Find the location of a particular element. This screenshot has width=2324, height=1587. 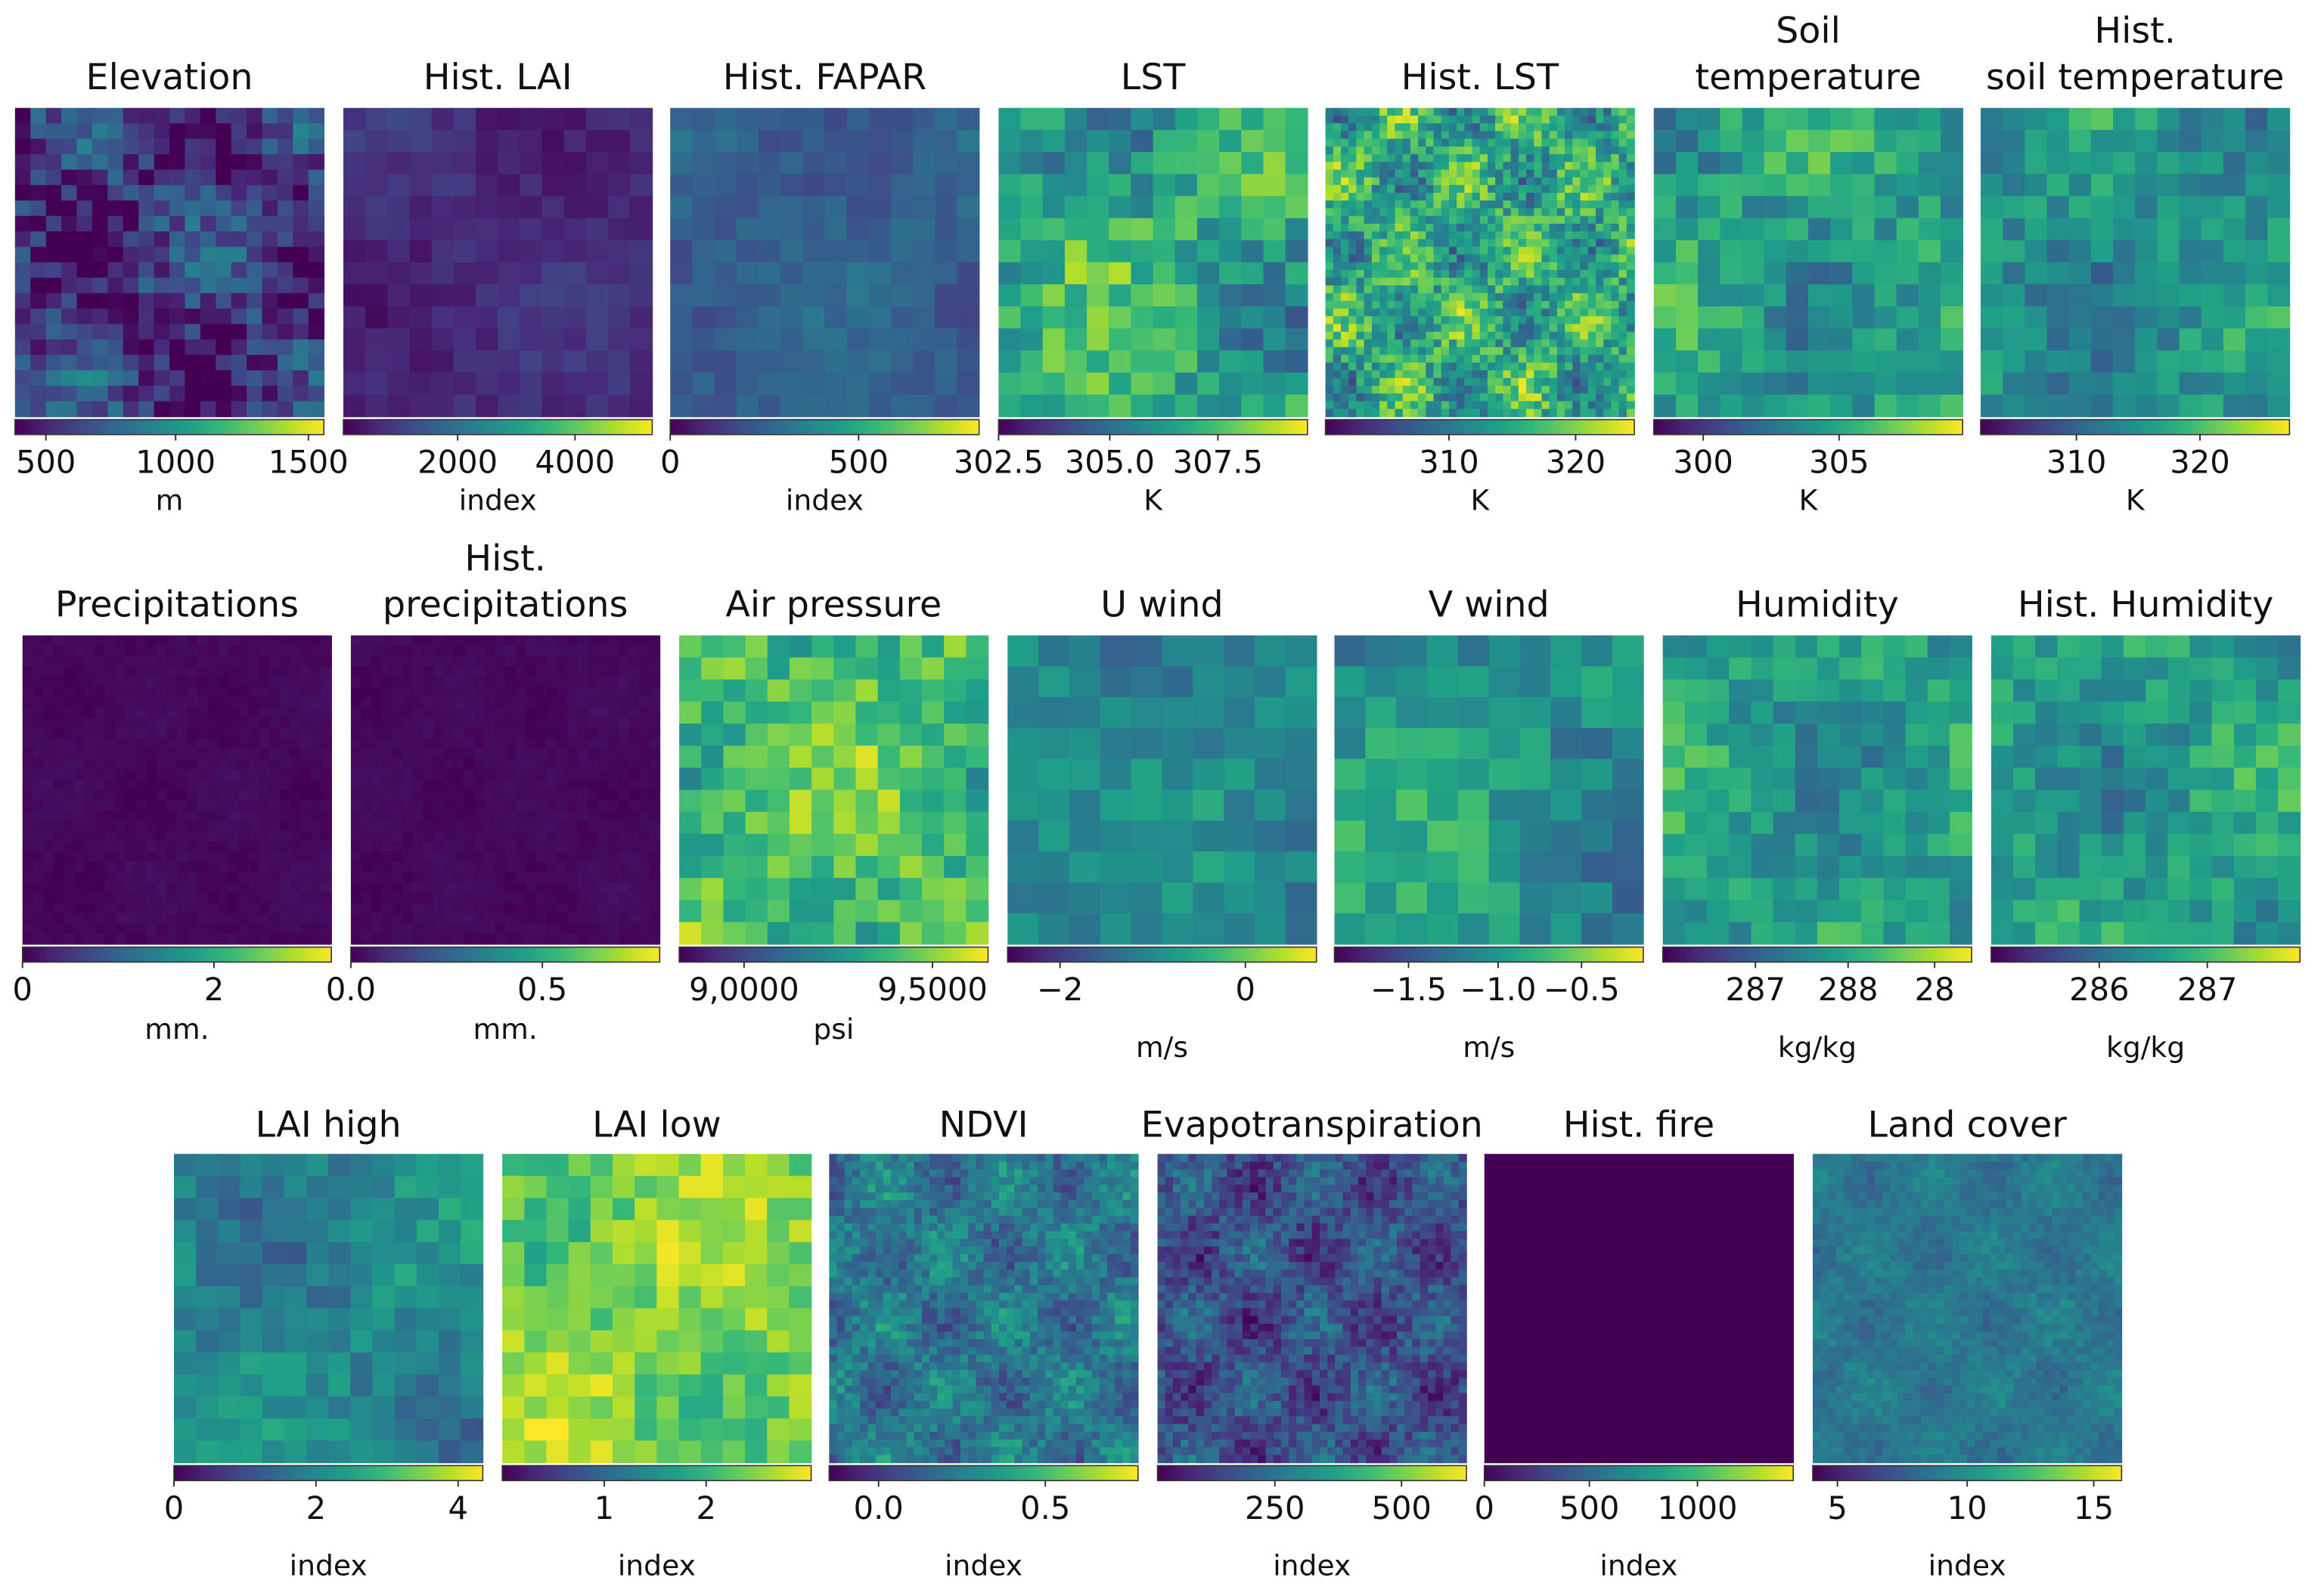

panel-title: Hist. LST is located at coordinates (1480, 77).